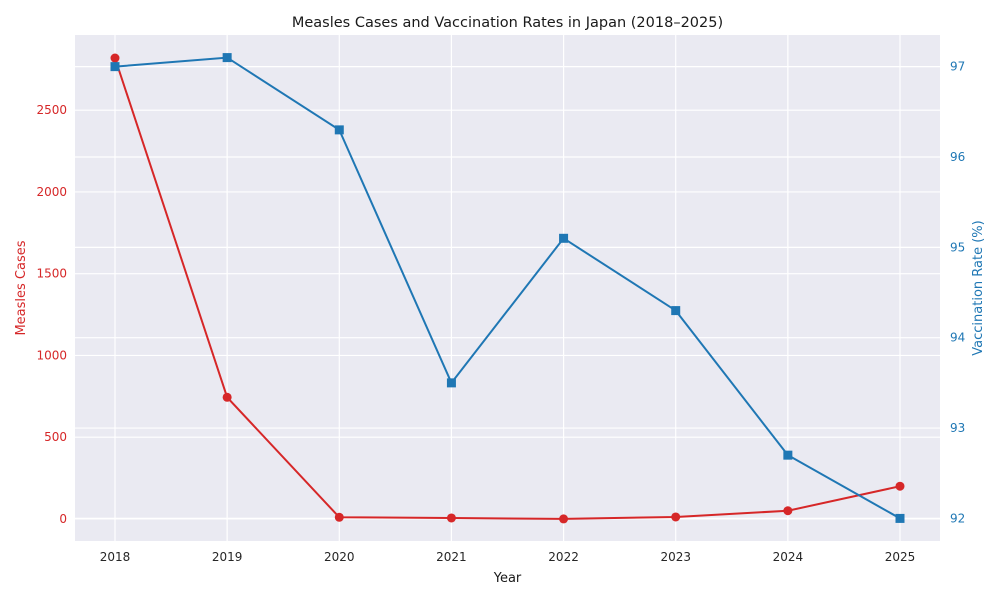 Image resolution: width=1000 pixels, height=600 pixels. I want to click on x-tick-label: 2020, so click(339, 557).